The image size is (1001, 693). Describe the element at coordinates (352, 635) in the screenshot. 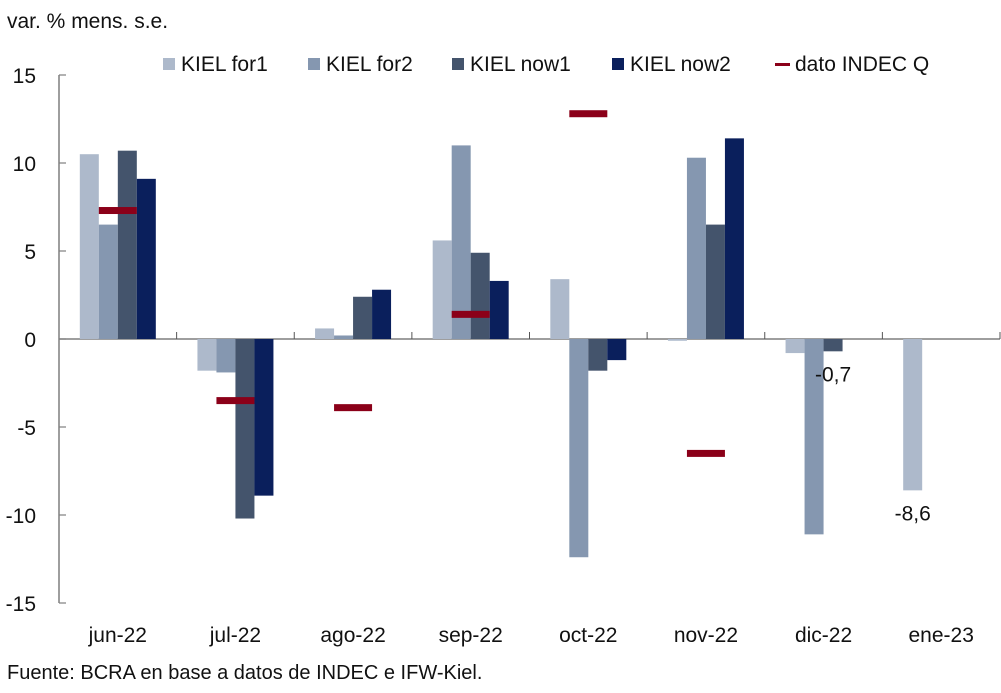

I see `x-tick-label: ago-22` at that location.